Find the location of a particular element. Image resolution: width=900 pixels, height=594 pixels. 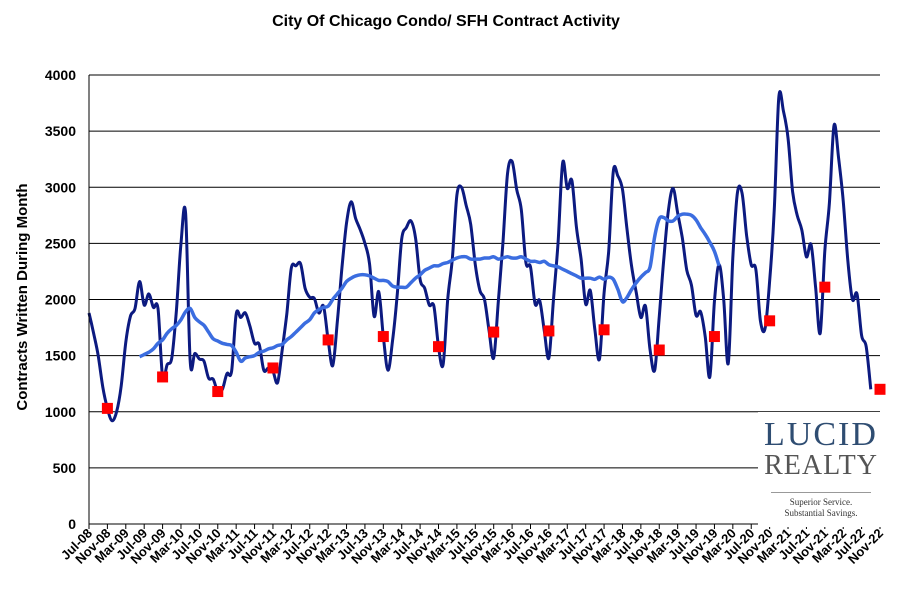

y-tick-label: 1500 is located at coordinates (60, 356).